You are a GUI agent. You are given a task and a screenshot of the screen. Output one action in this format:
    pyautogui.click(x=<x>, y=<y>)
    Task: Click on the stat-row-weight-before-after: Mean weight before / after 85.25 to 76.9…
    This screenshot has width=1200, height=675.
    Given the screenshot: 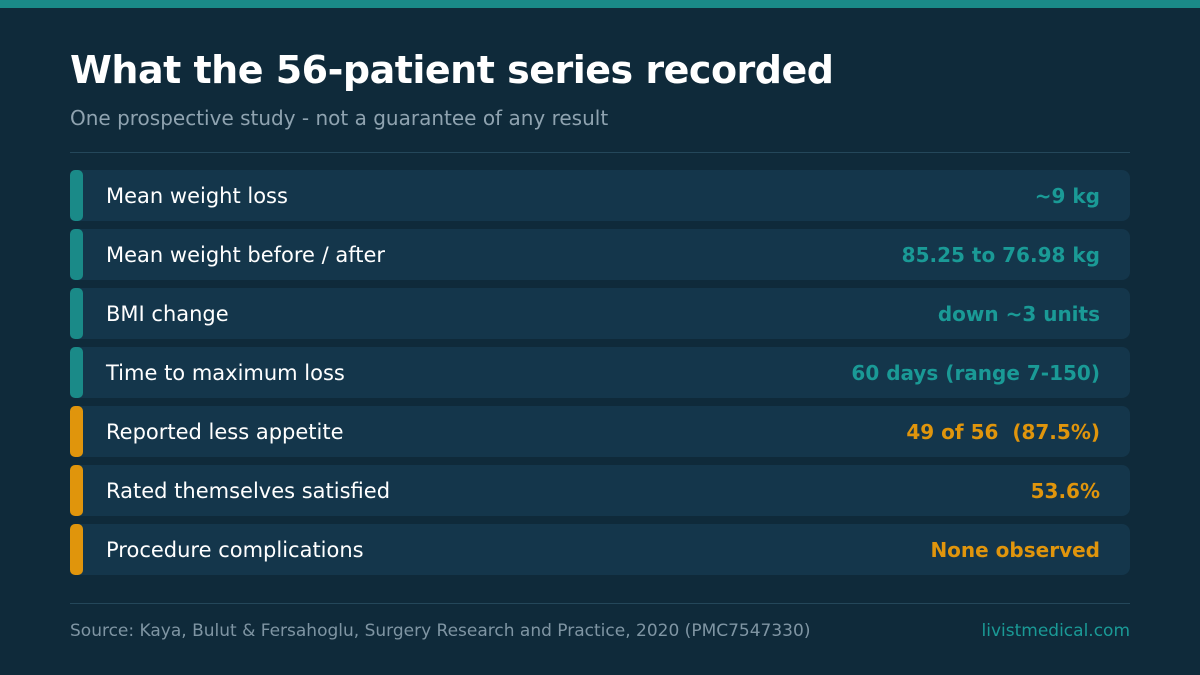 What is the action you would take?
    pyautogui.click(x=600, y=254)
    